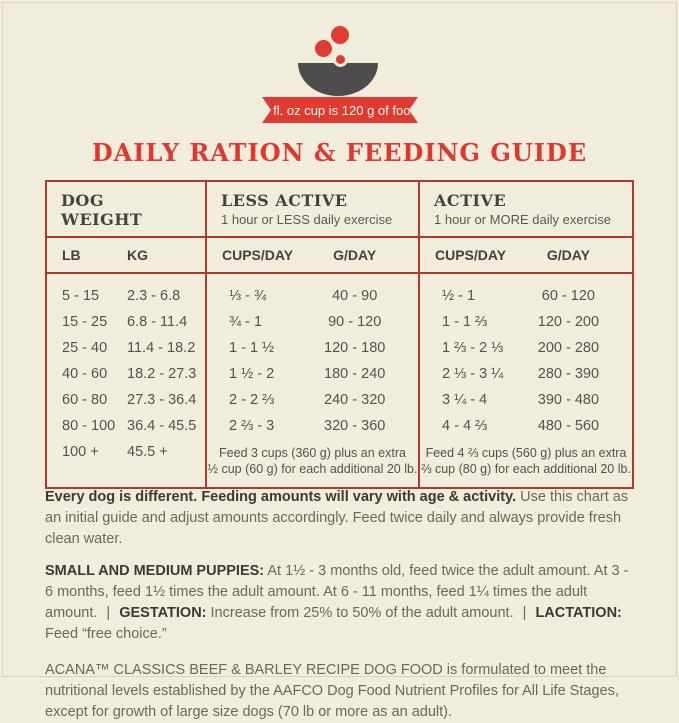  Describe the element at coordinates (303, 296) in the screenshot. I see `table-row: ⅓ - ¾ 40 - 90` at that location.